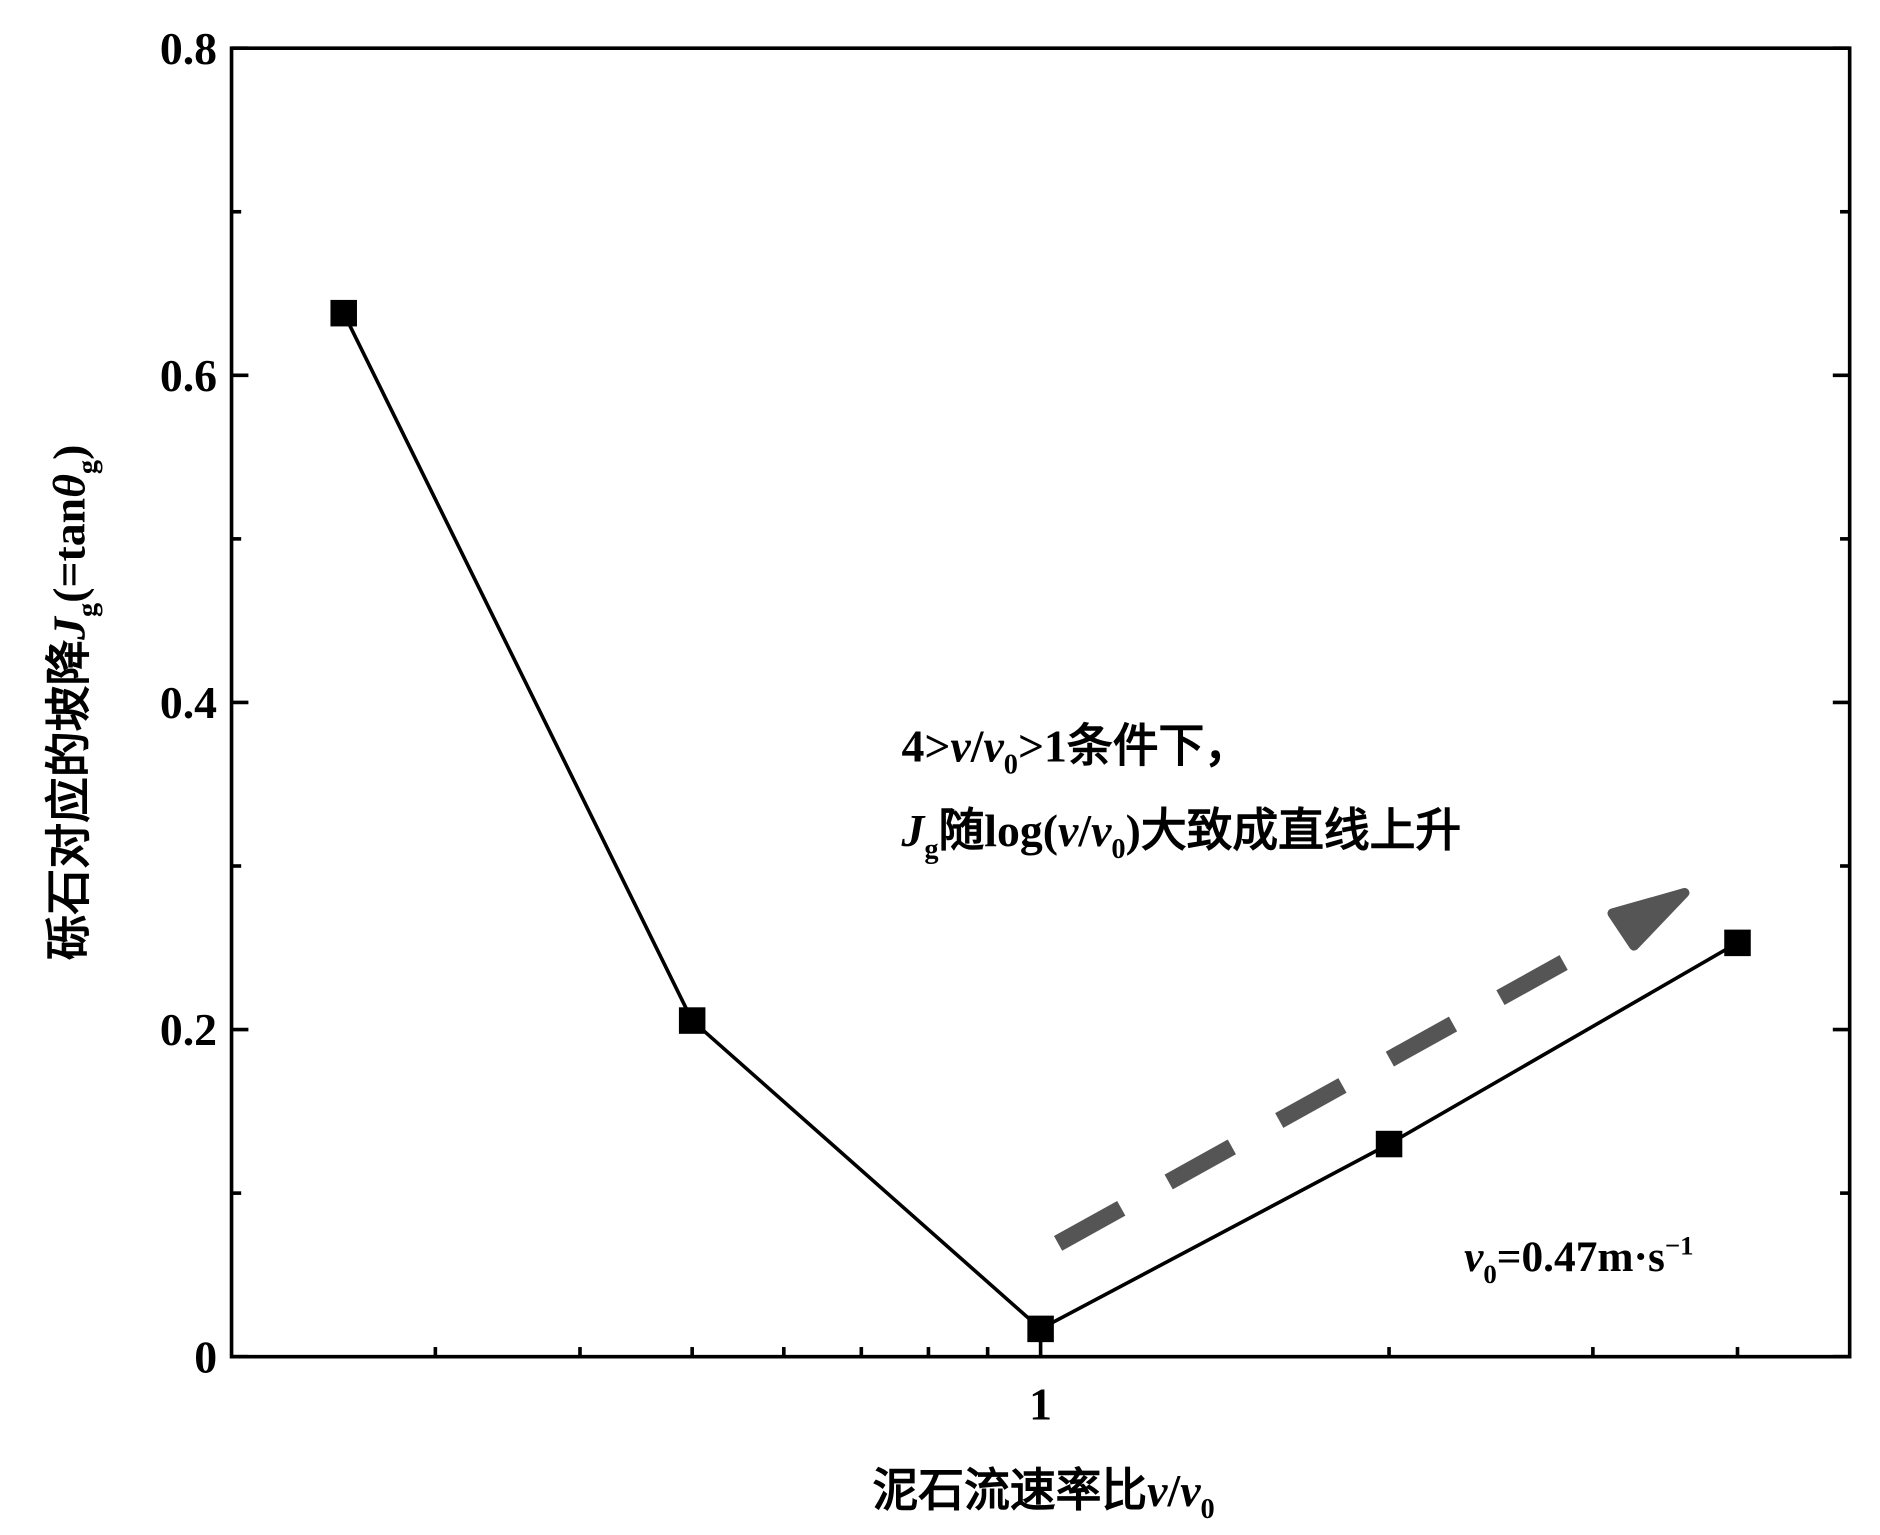 This screenshot has height=1535, width=1880. What do you see at coordinates (1134, 745) in the screenshot?
I see `annotation-part: >1条件下，` at bounding box center [1134, 745].